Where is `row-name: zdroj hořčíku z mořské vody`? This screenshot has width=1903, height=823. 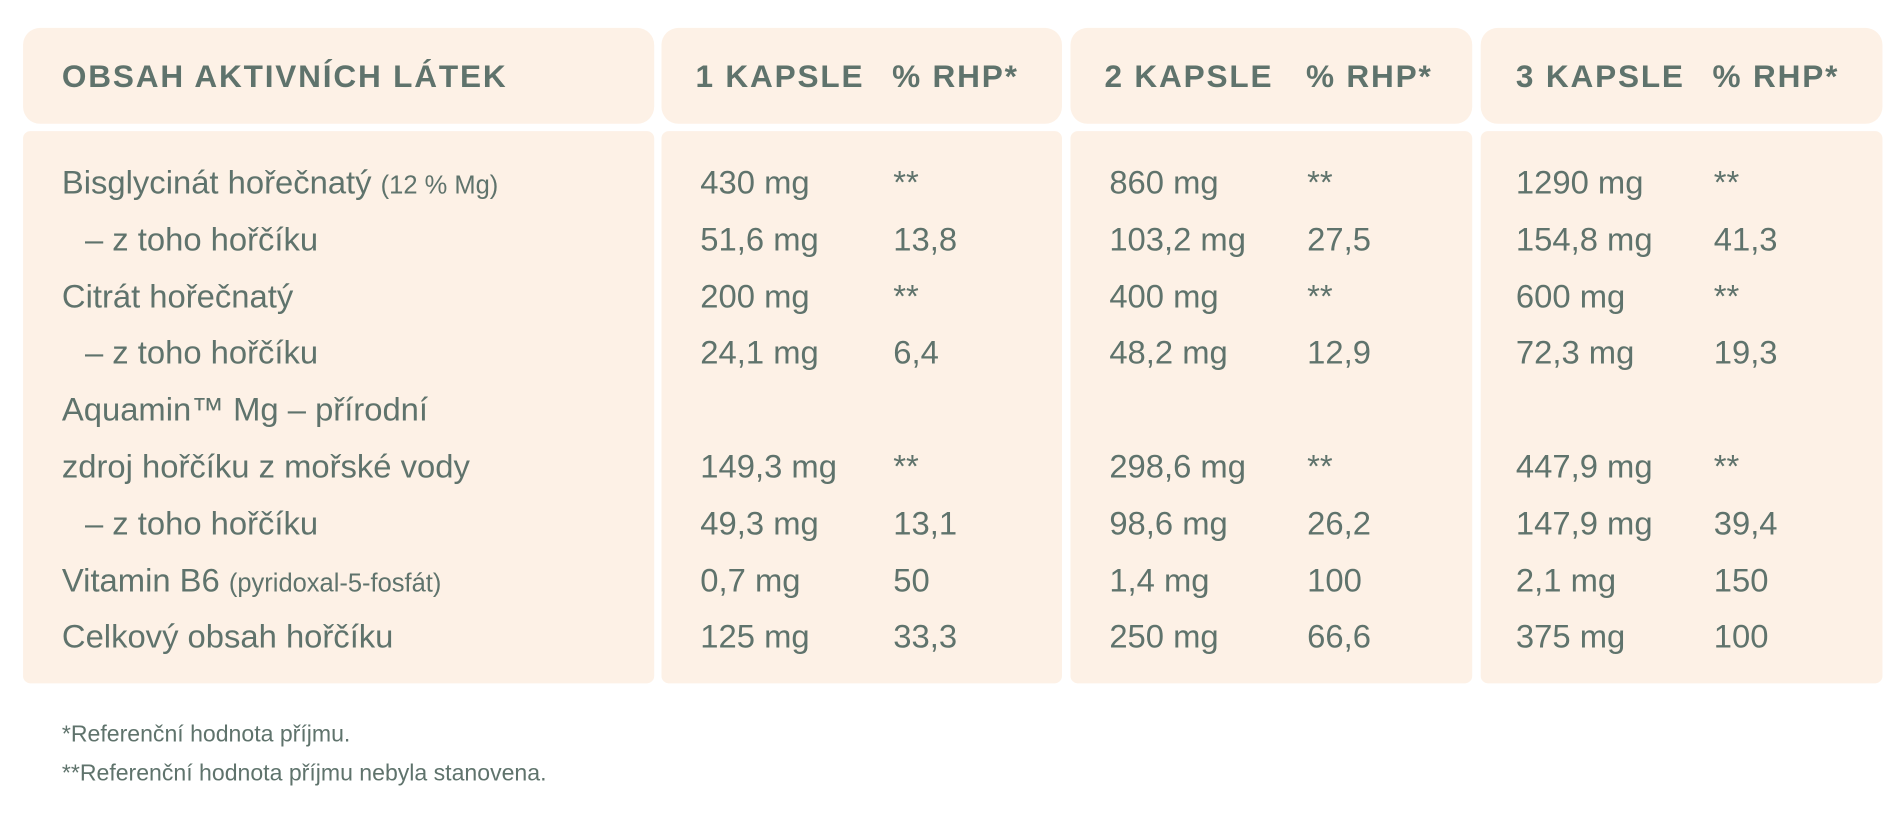
row-name: zdroj hořčíku z mořské vody is located at coordinates (266, 467).